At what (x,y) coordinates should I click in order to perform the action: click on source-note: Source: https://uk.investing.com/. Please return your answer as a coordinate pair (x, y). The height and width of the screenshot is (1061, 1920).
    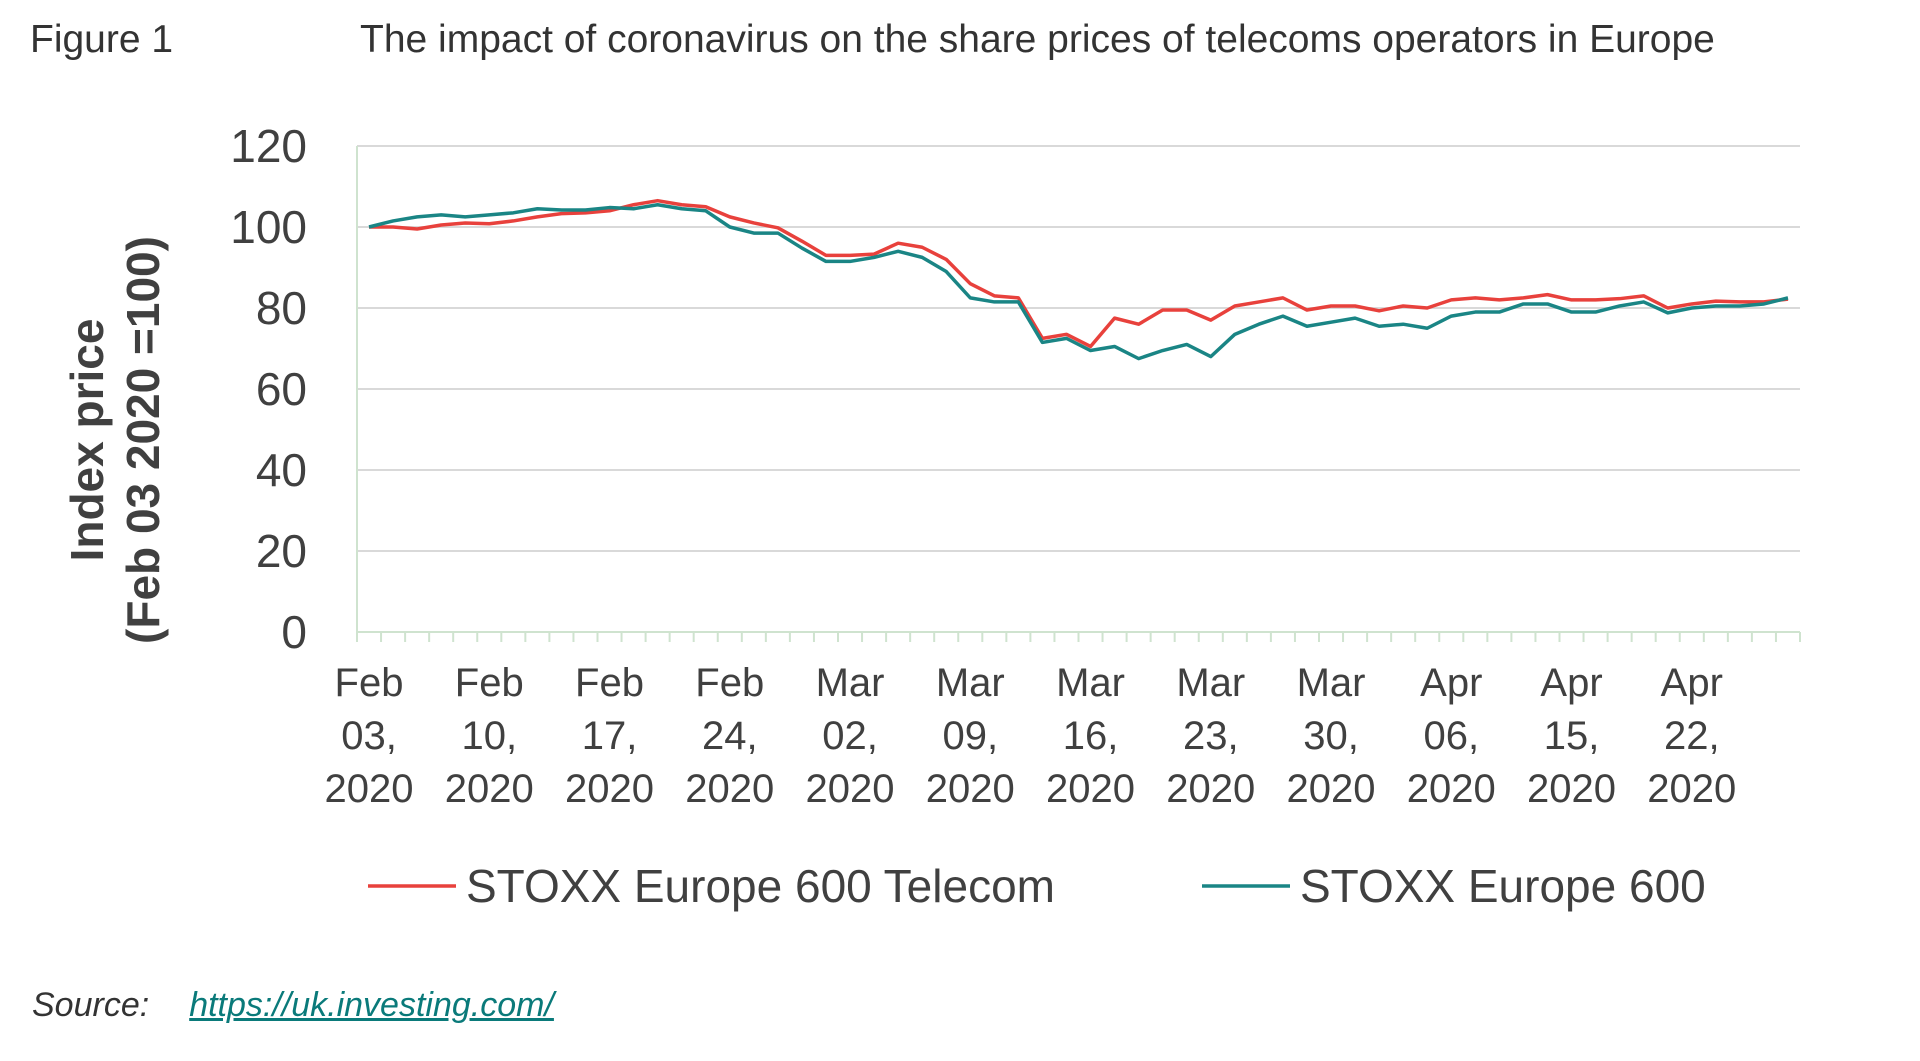
    Looking at the image, I should click on (293, 1005).